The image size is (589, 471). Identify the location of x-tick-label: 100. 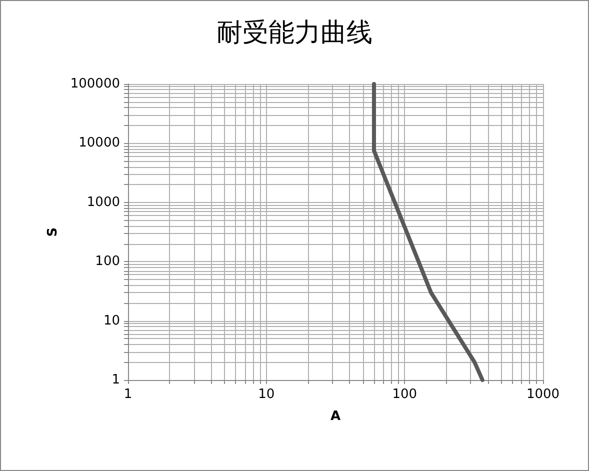
(405, 394).